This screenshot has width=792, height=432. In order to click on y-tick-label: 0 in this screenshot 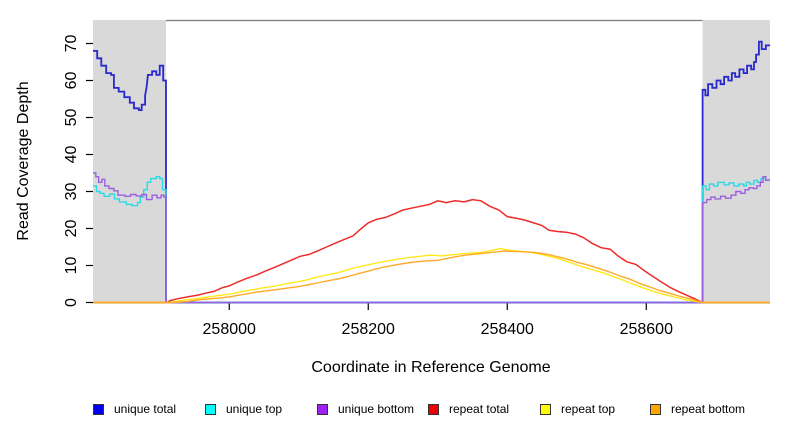, I will do `click(71, 302)`.